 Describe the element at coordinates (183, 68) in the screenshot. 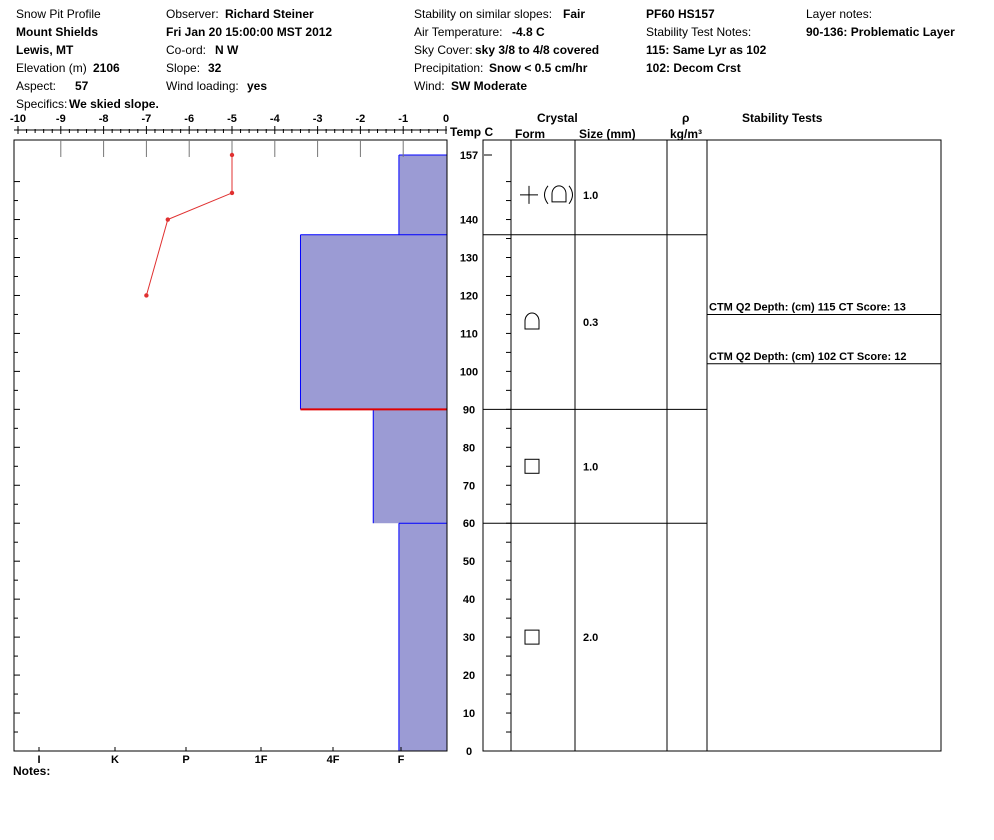

I see `slope-label: Slope:` at that location.